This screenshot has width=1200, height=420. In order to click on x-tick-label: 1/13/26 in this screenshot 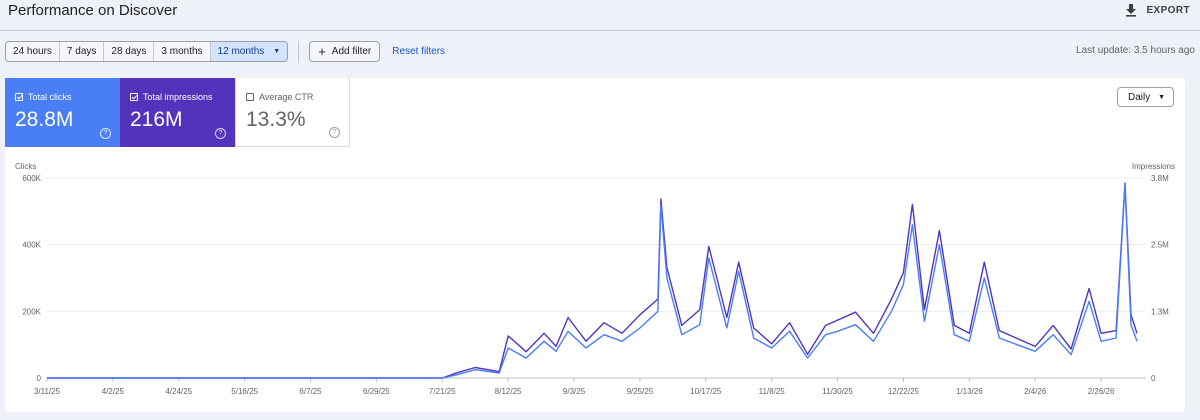, I will do `click(969, 391)`.